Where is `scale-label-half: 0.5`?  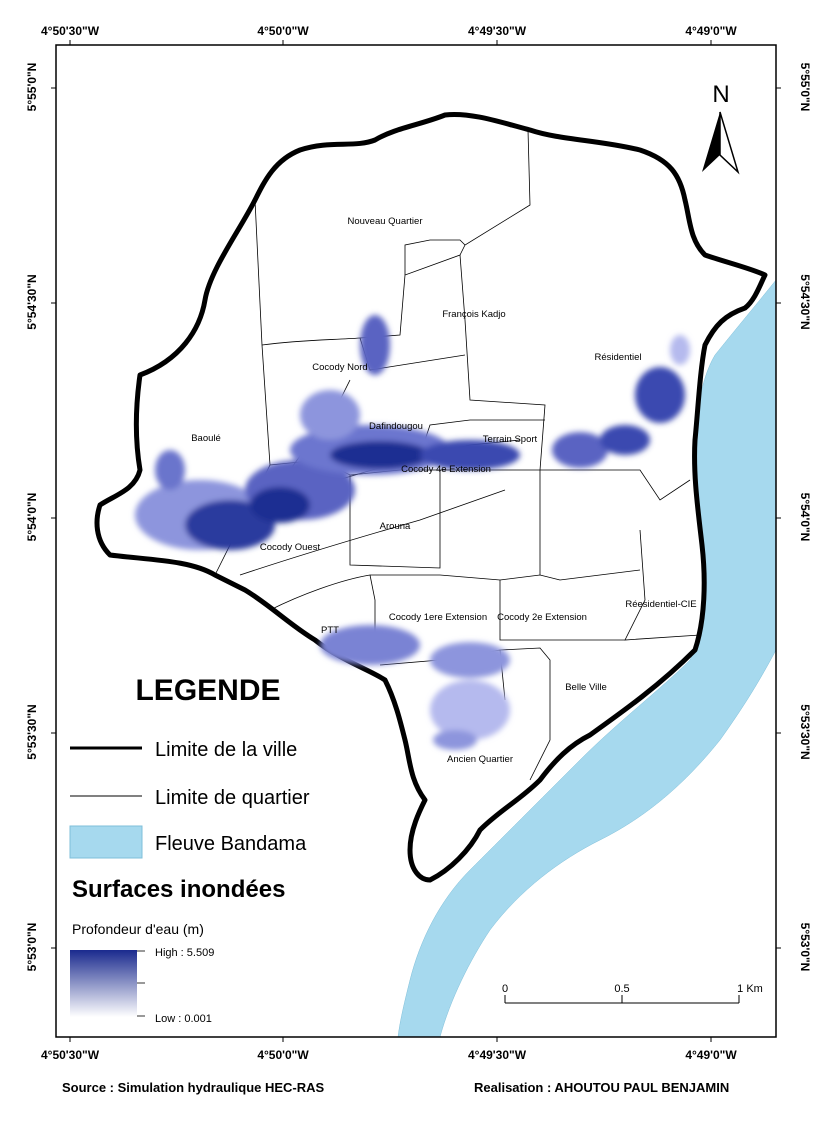
scale-label-half: 0.5 is located at coordinates (621, 989).